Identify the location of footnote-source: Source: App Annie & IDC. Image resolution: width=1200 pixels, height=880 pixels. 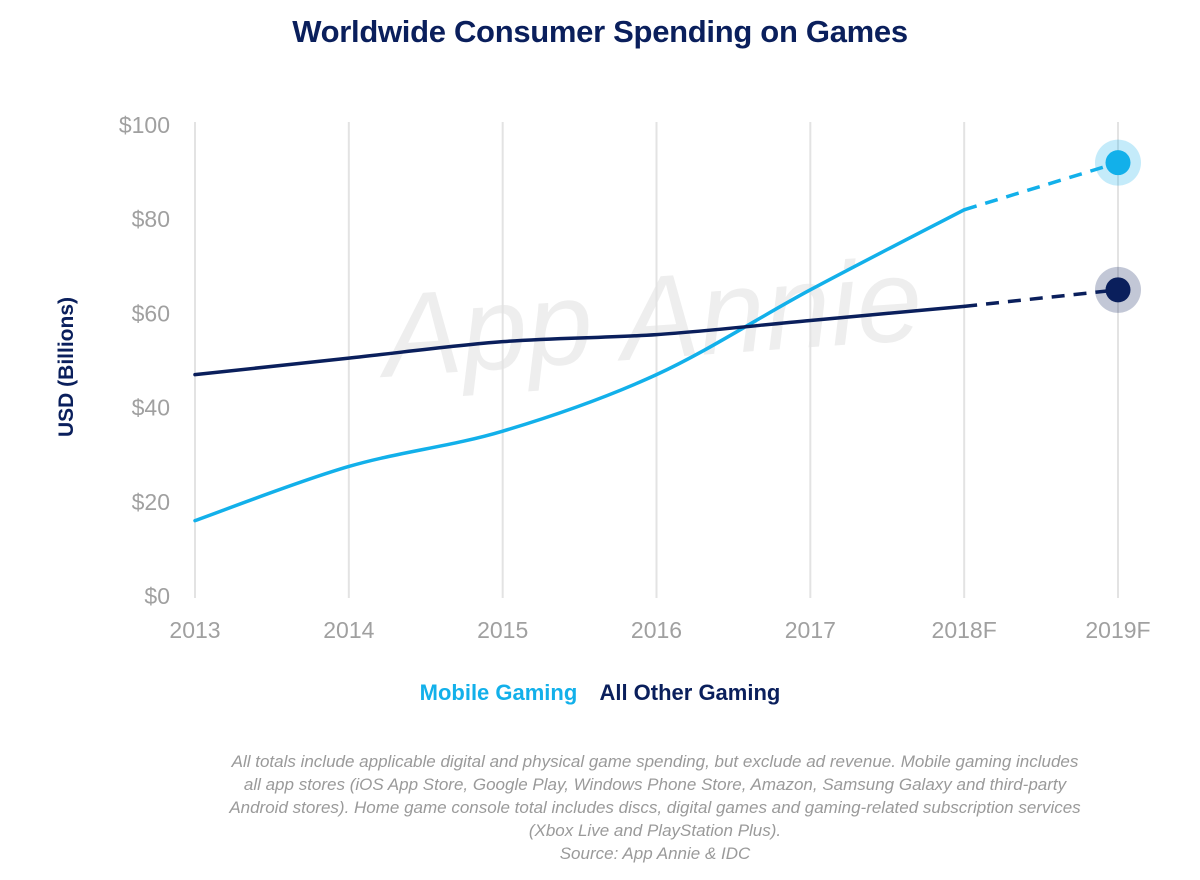
(655, 853).